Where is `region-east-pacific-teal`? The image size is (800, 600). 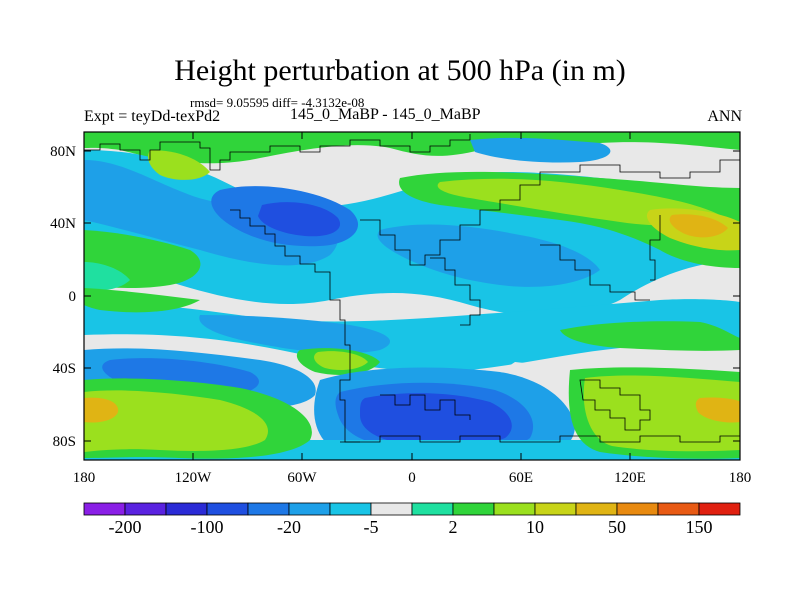 region-east-pacific-teal is located at coordinates (107, 276).